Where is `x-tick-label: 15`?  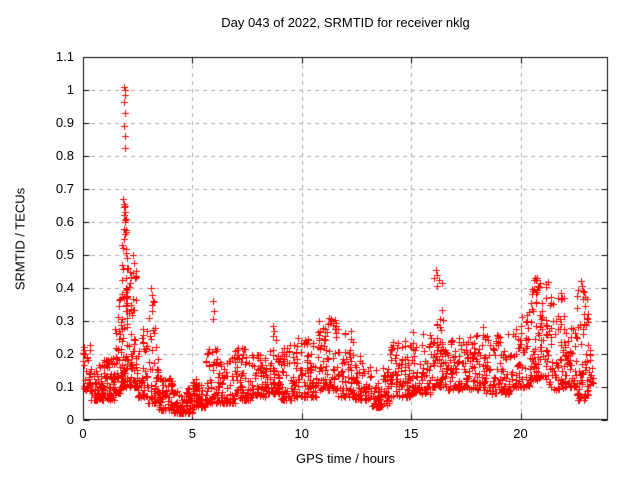 x-tick-label: 15 is located at coordinates (411, 433).